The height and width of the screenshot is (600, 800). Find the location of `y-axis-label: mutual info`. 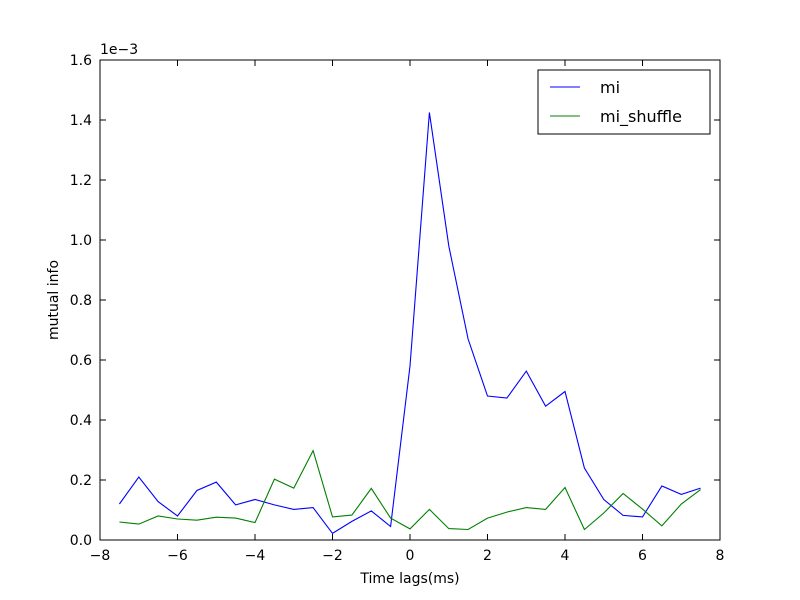

y-axis-label: mutual info is located at coordinates (54, 300).